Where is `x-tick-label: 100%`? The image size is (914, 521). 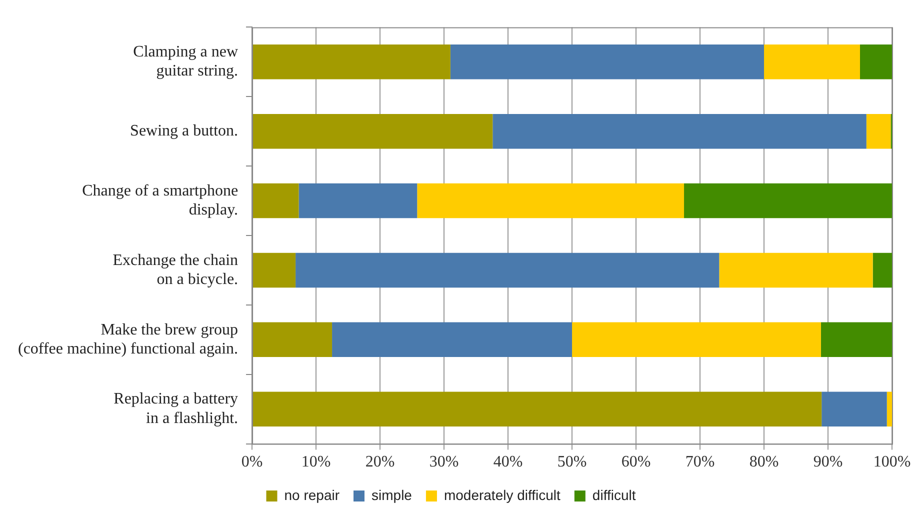
x-tick-label: 100% is located at coordinates (892, 462).